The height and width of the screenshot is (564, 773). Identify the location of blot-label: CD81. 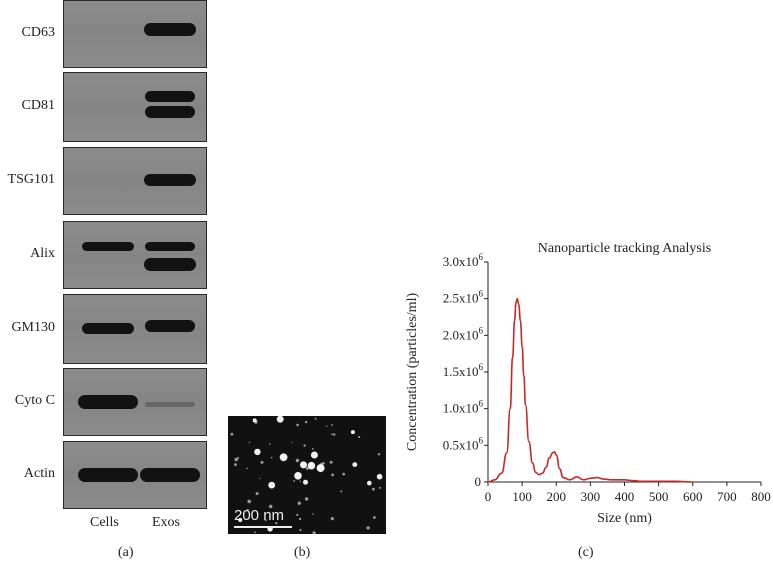
(38, 105).